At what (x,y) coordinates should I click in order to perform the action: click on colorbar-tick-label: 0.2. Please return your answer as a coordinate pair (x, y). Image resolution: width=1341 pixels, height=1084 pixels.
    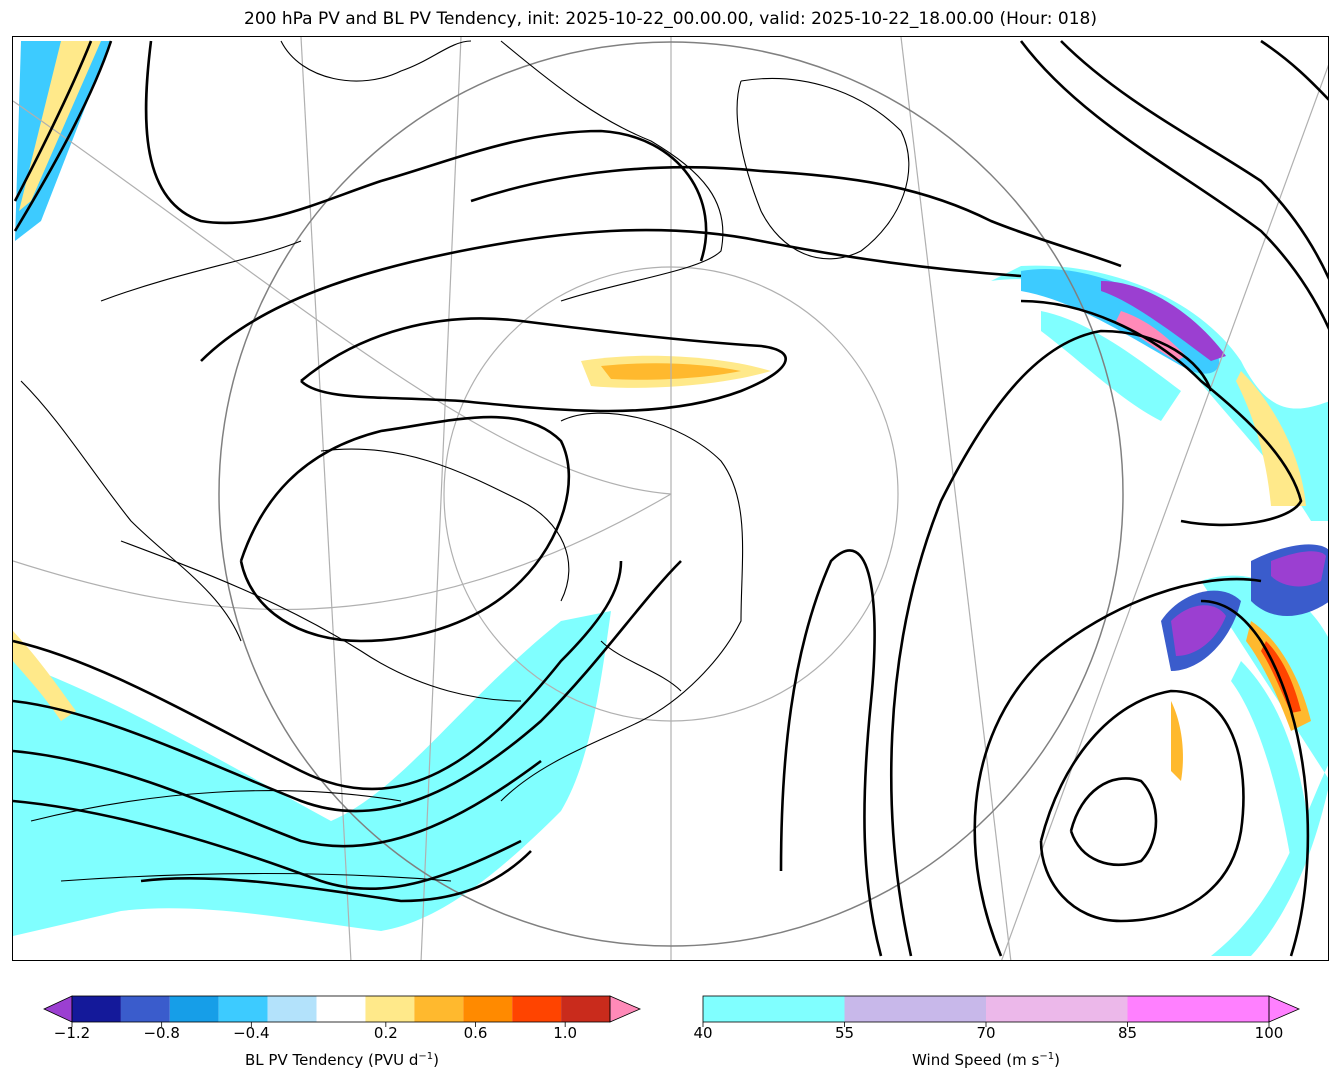
    Looking at the image, I should click on (385, 1033).